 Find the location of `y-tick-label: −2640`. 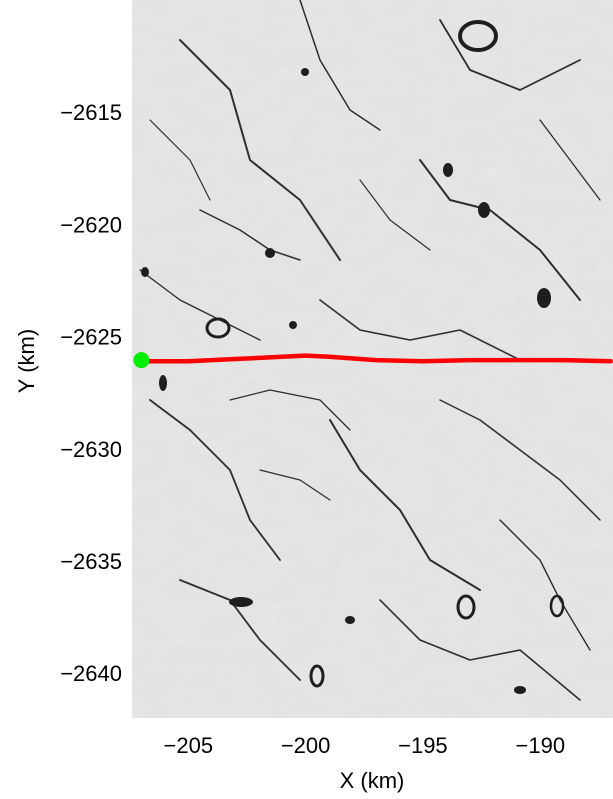

y-tick-label: −2640 is located at coordinates (91, 673).